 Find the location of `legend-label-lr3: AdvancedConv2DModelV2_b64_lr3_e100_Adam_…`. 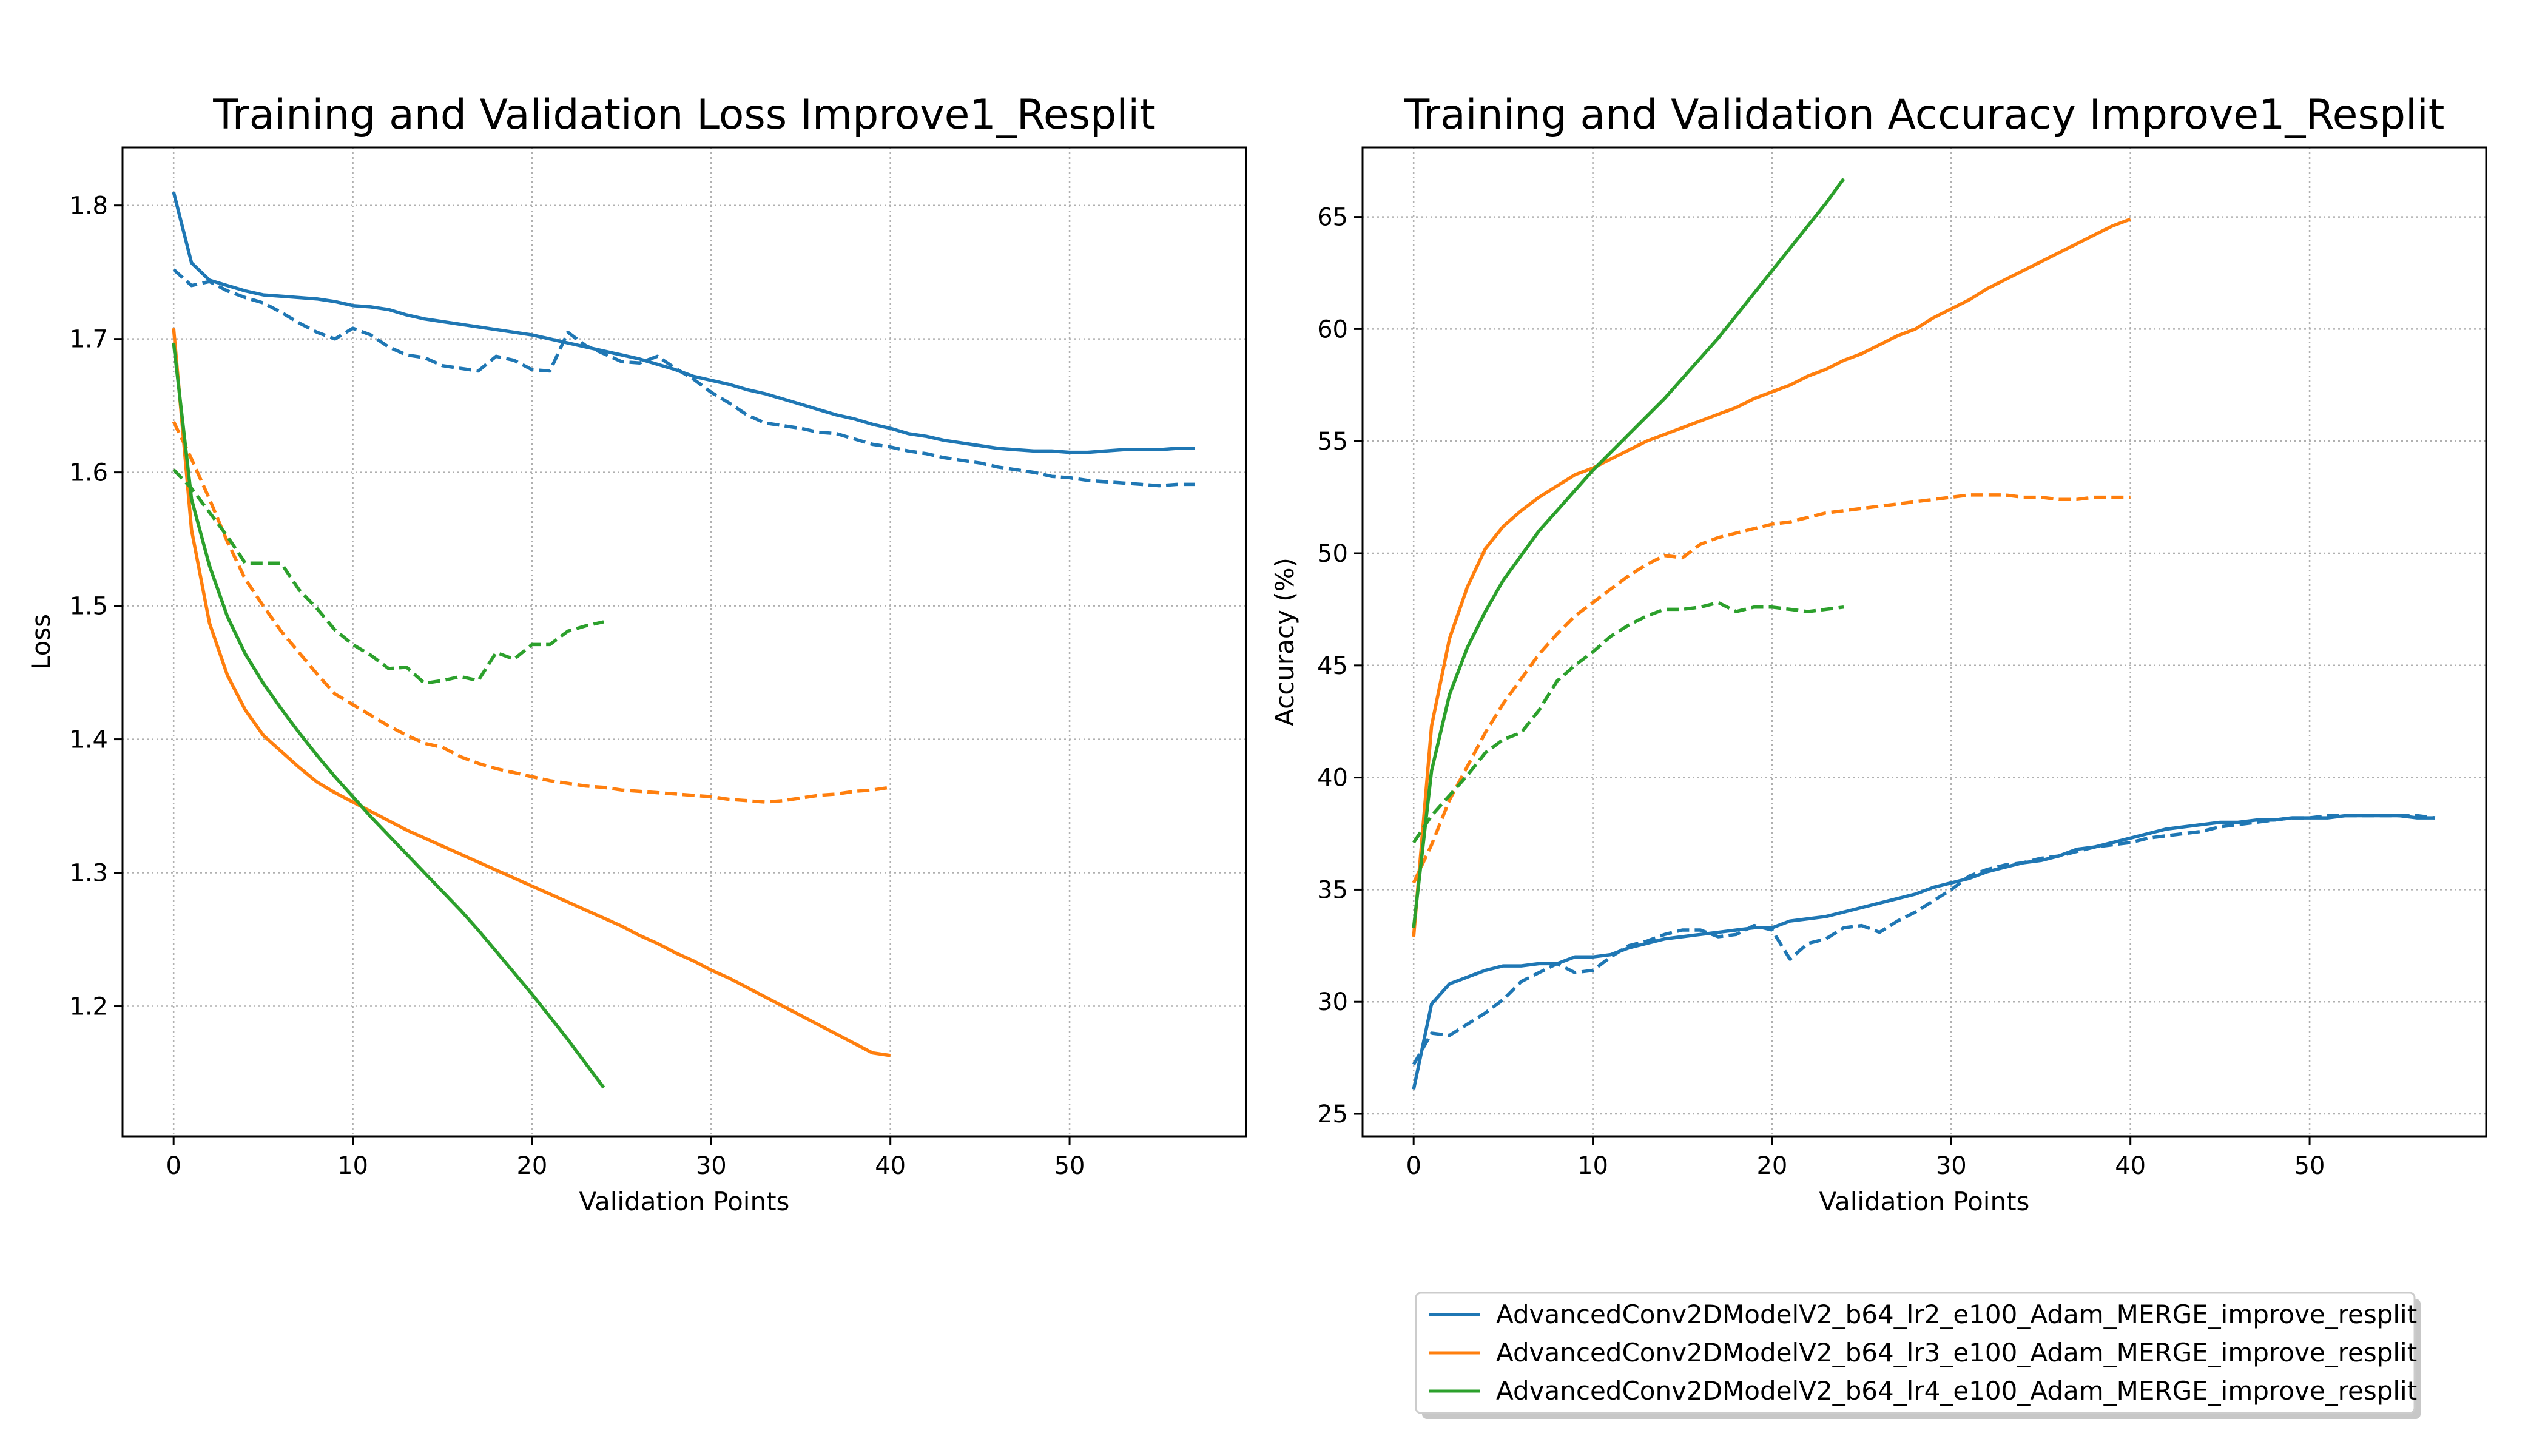

legend-label-lr3: AdvancedConv2DModelV2_b64_lr3_e100_Adam_… is located at coordinates (1956, 1352).